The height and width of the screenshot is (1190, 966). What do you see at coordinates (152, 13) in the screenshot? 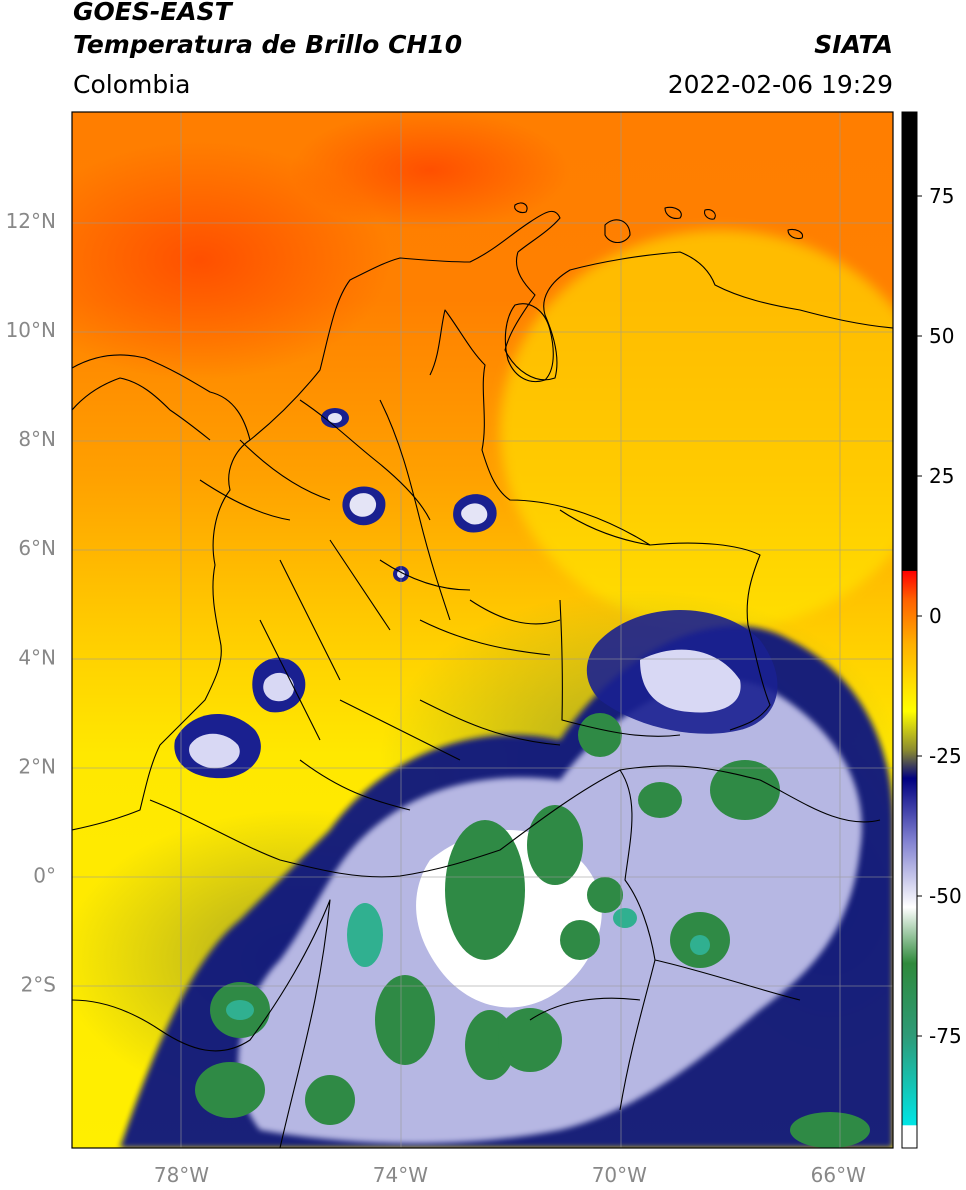
I see `satellite-title: GOES-EAST` at bounding box center [152, 13].